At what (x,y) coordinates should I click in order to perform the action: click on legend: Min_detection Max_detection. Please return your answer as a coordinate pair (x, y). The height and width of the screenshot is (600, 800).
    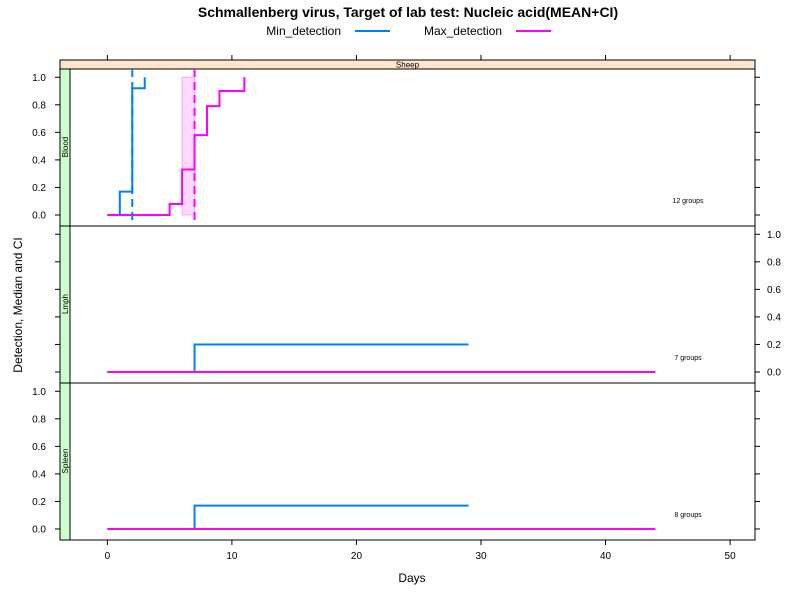
    Looking at the image, I should click on (408, 31).